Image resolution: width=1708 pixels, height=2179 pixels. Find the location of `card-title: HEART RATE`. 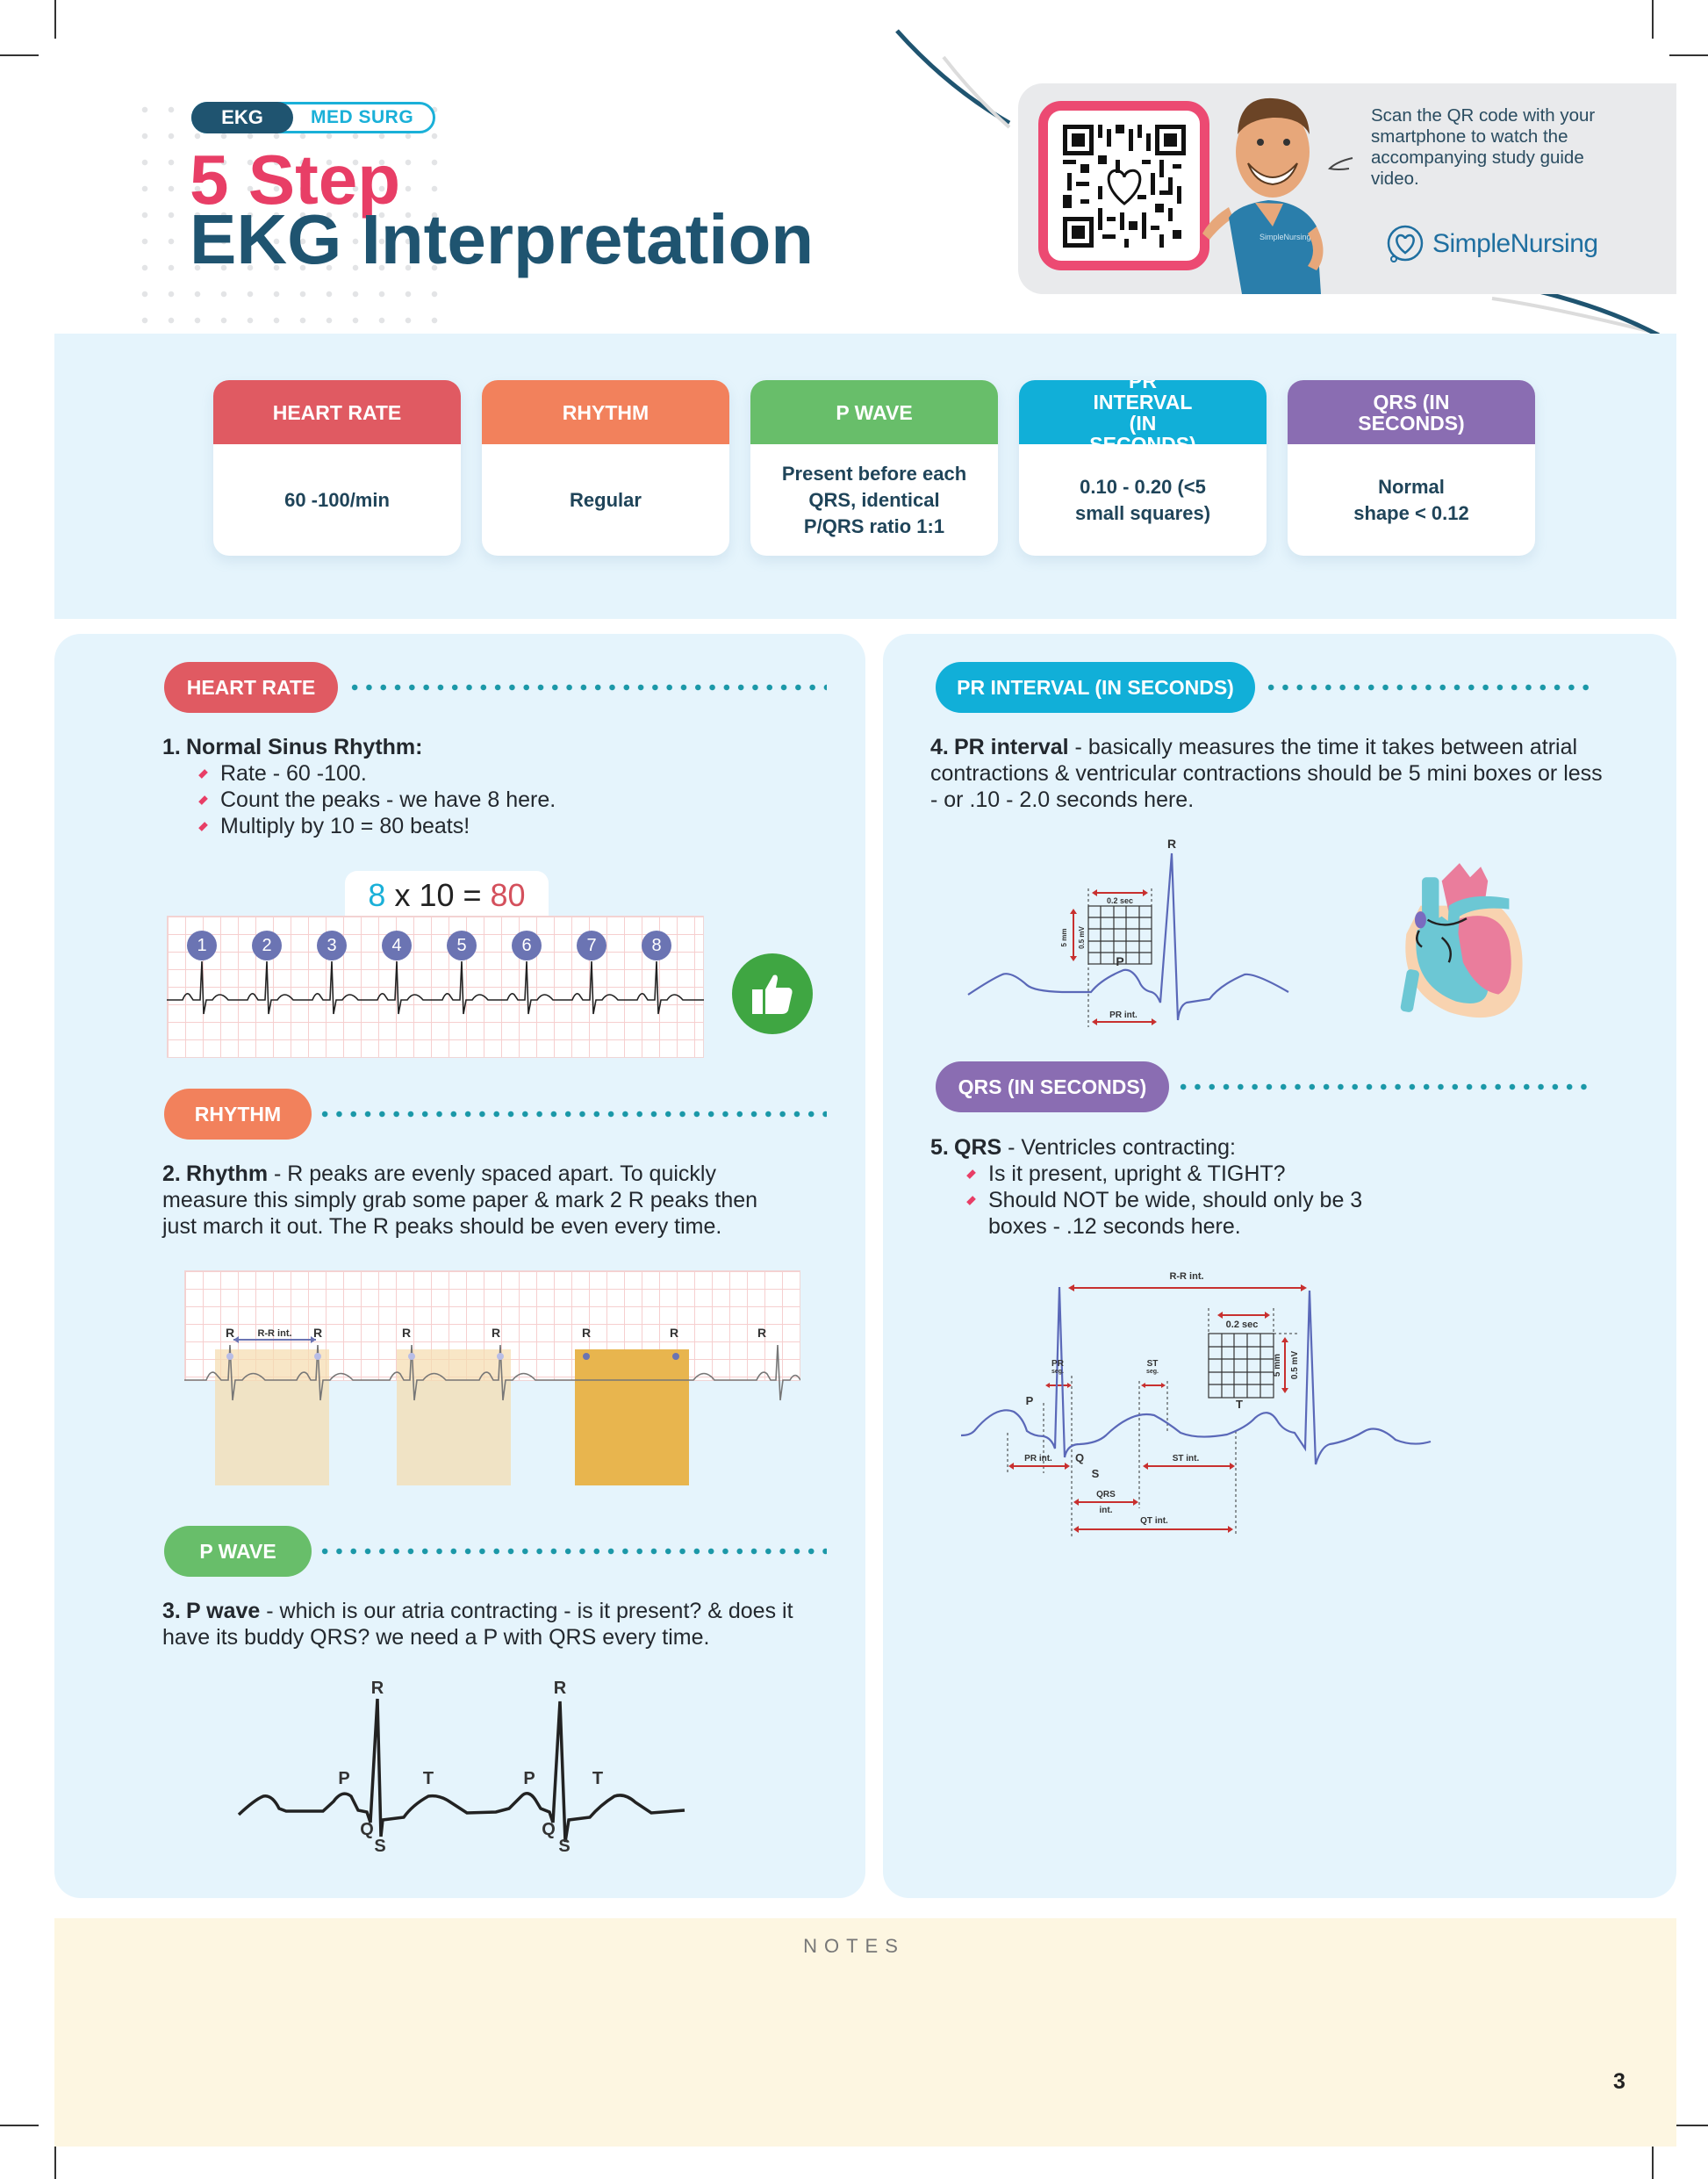

card-title: HEART RATE is located at coordinates (337, 412).